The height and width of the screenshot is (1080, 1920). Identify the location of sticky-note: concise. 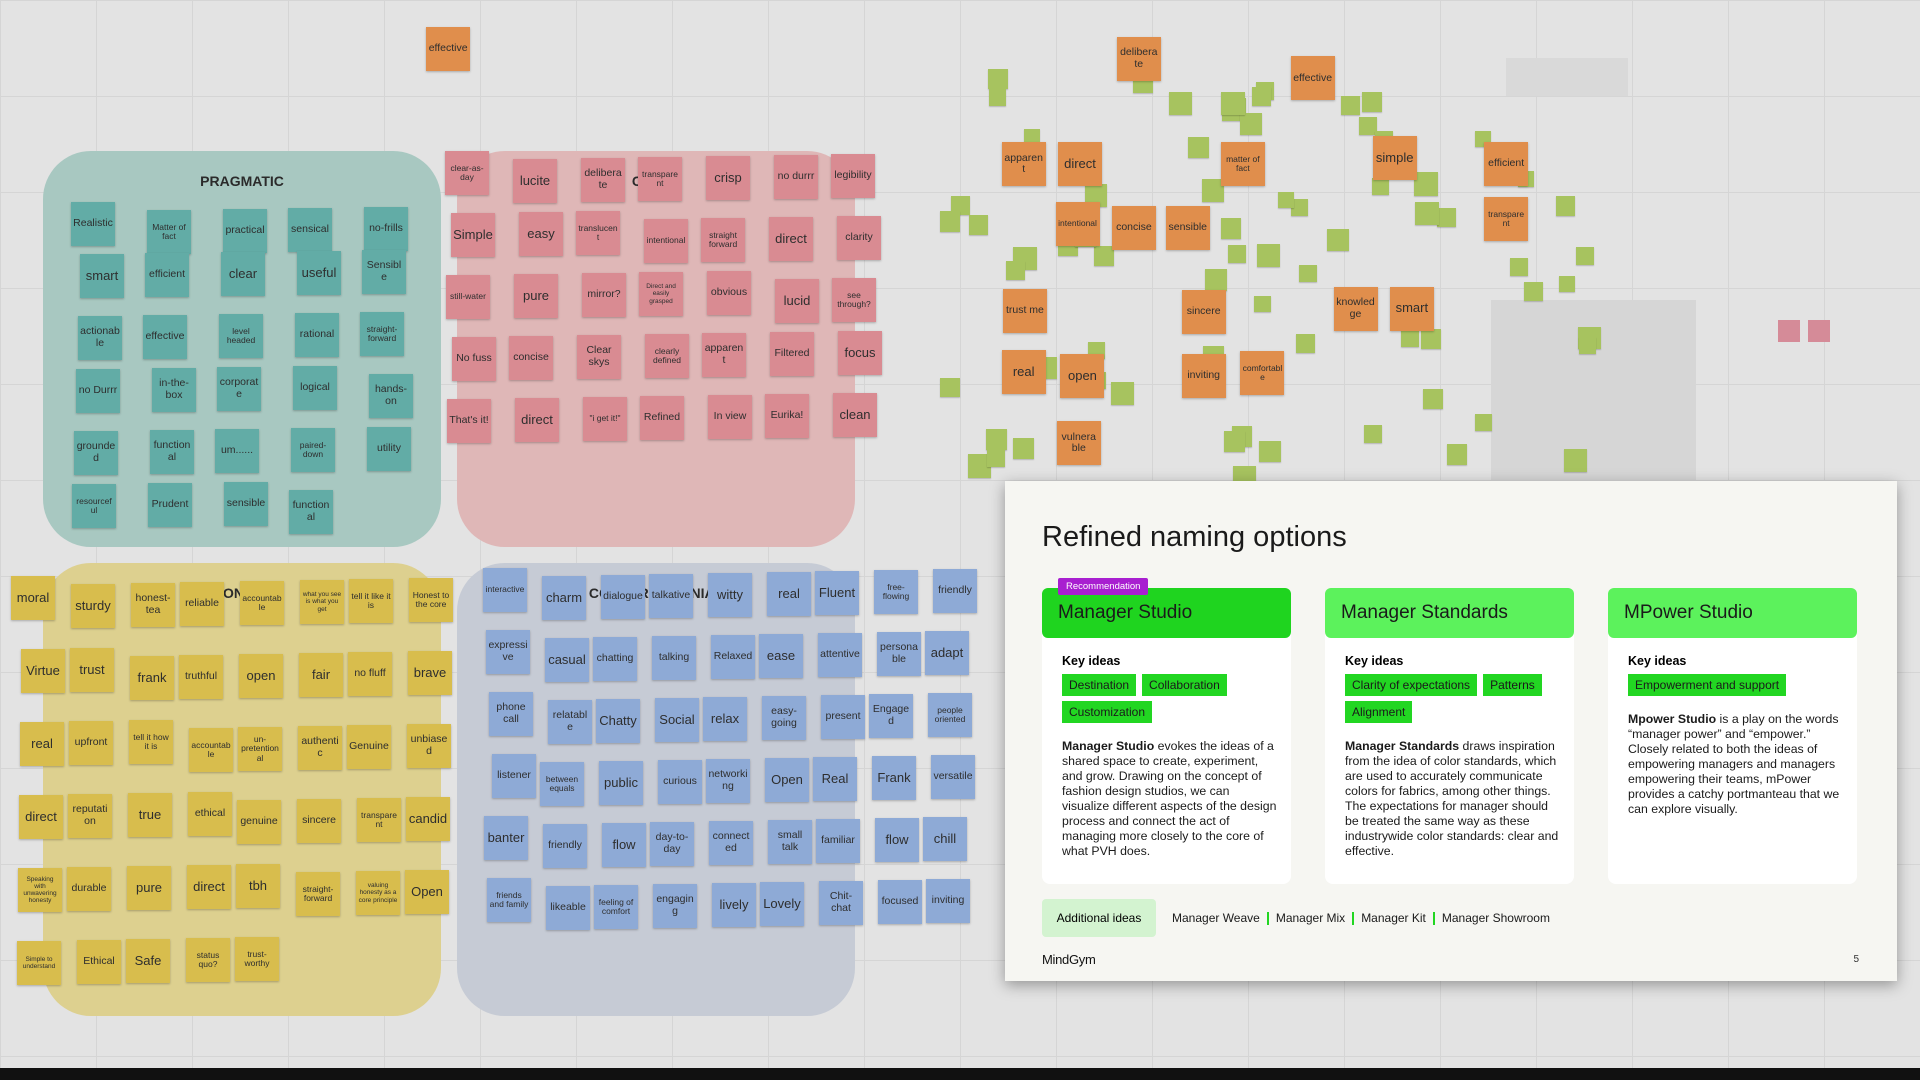
(1133, 227).